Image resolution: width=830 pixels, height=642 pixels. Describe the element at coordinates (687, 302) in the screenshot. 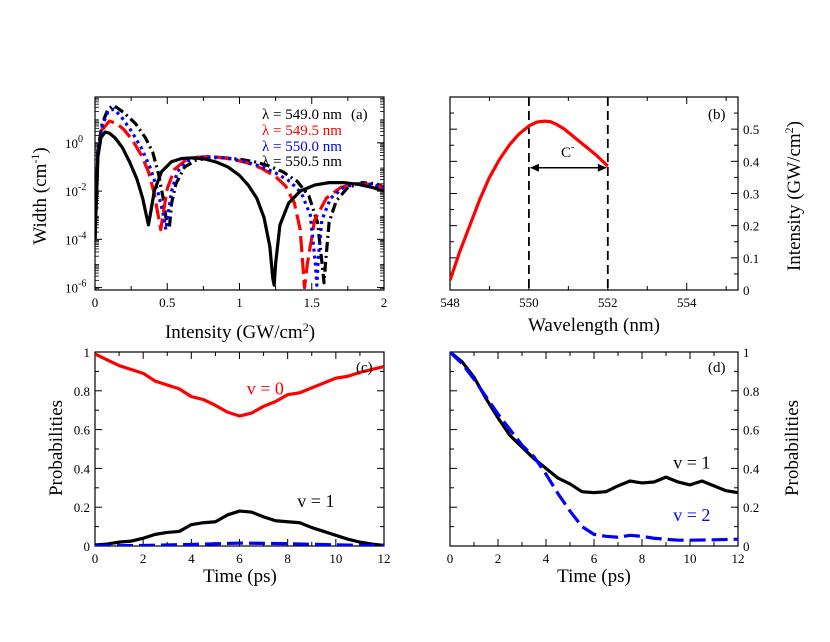

I see `x-tick-label: 554` at that location.